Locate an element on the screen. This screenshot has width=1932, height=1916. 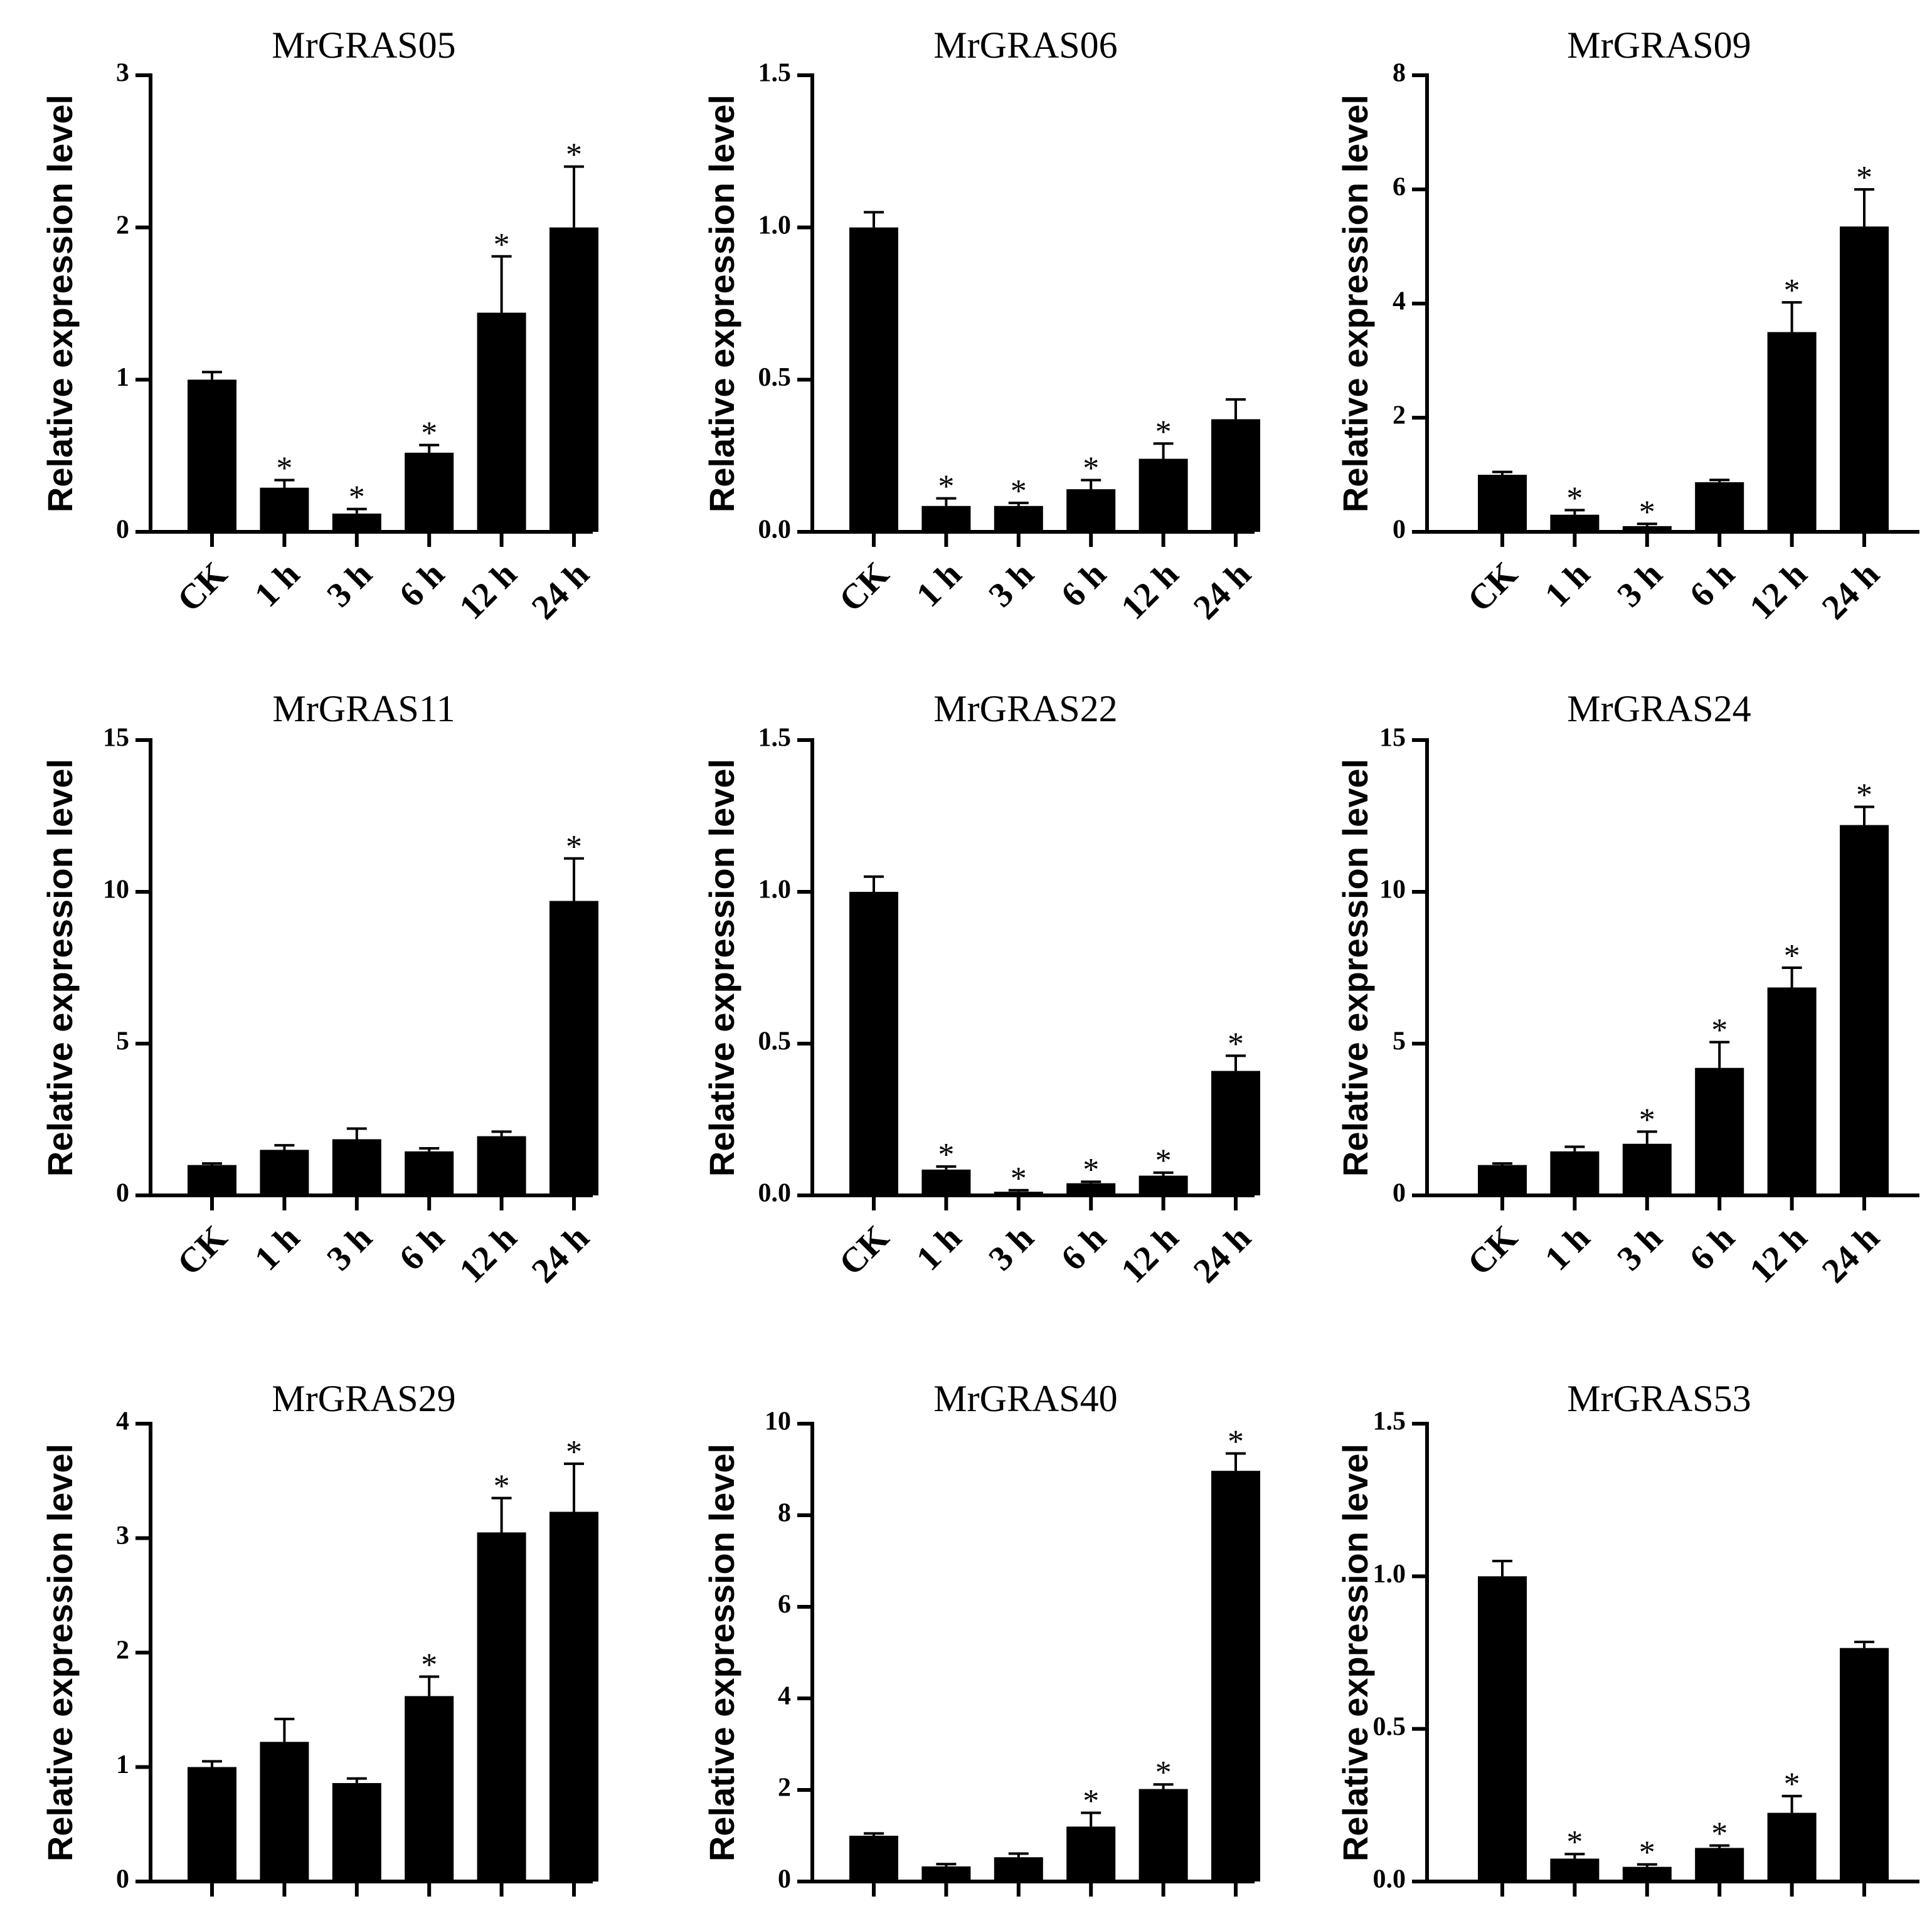
chart-title: MrGRAS05 is located at coordinates (363, 45).